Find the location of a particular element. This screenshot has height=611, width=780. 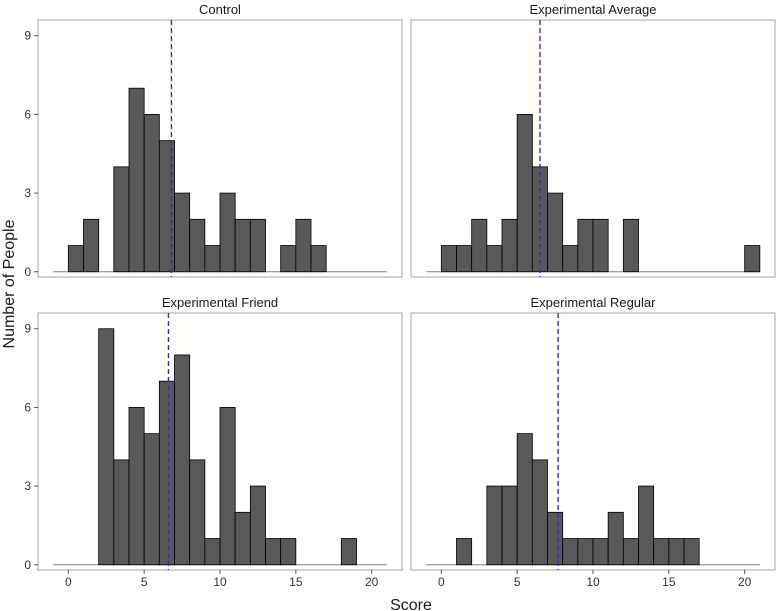

facet-title: Experimental Friend is located at coordinates (220, 302).